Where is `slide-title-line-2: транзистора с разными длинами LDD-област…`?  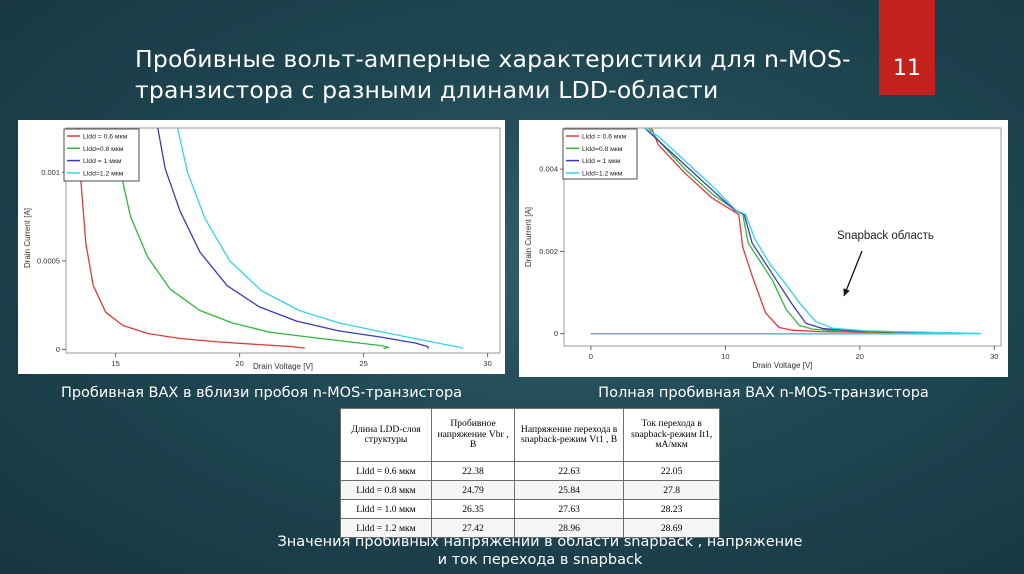 slide-title-line-2: транзистора с разными длинами LDD-област… is located at coordinates (427, 90).